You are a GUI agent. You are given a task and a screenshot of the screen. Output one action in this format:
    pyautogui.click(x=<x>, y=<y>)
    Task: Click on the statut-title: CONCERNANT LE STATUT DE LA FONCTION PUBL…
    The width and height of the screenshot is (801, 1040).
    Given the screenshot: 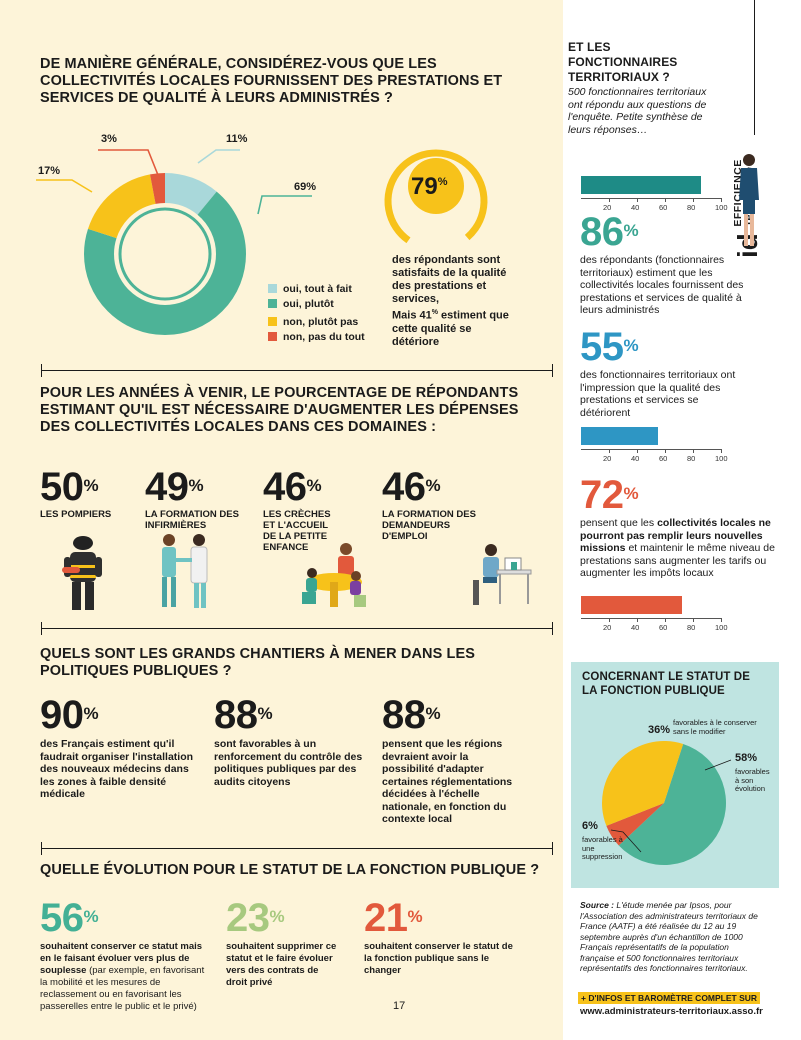 What is the action you would take?
    pyautogui.click(x=666, y=684)
    